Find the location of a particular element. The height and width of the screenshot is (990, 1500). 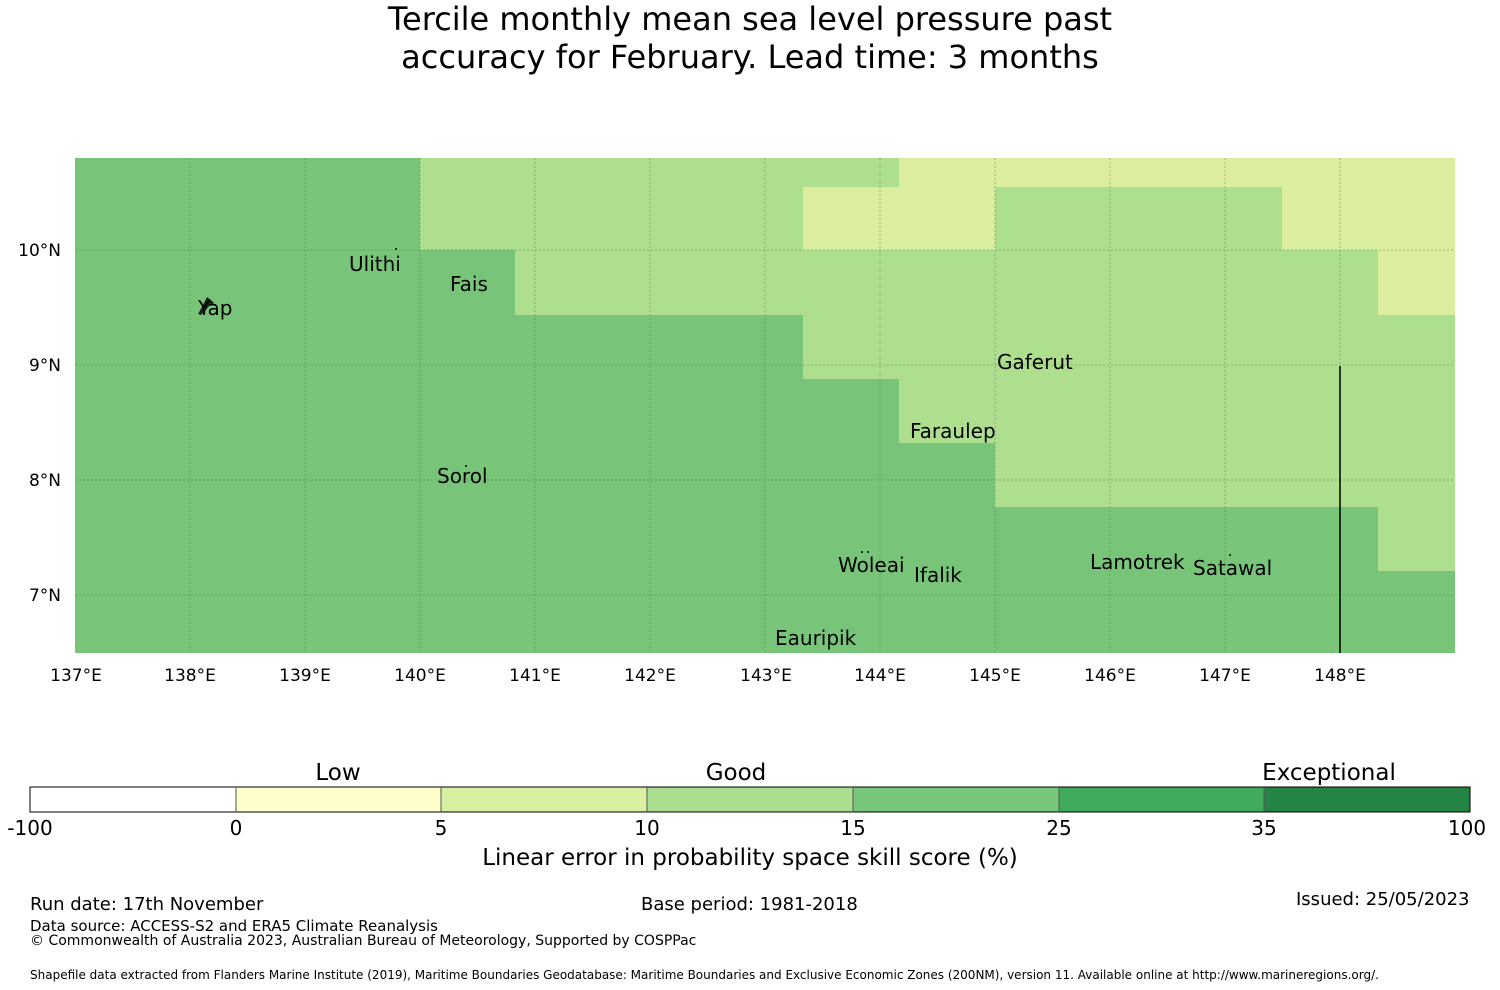

lat-tick-label: 9°N is located at coordinates (45, 366).